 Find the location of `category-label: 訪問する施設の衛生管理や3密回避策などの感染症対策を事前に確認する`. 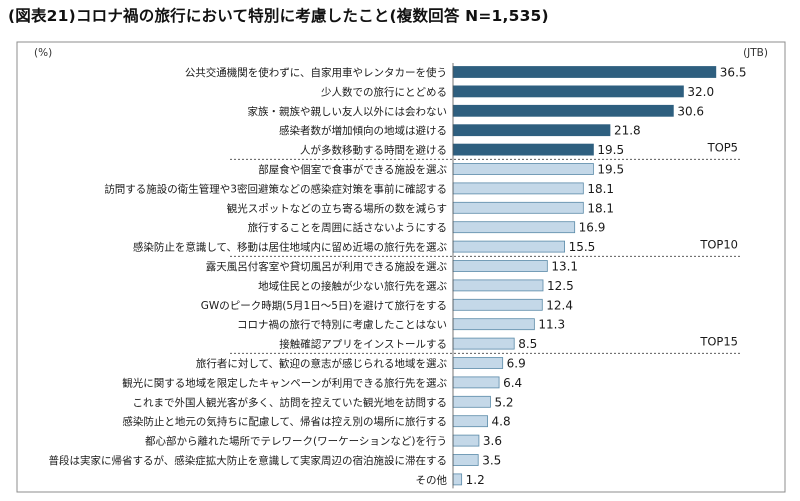

category-label: 訪問する施設の衛生管理や3密回避策などの感染症対策を事前に確認する is located at coordinates (275, 188).